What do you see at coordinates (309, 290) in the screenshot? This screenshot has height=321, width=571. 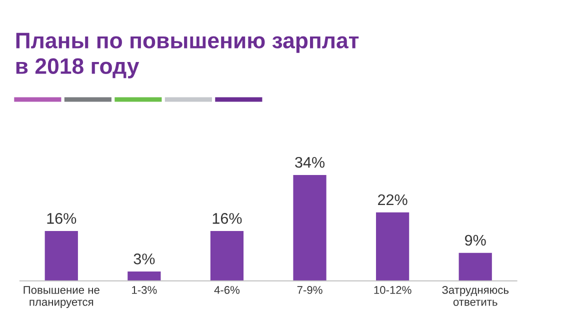 I see `x-tick-label: 7-9%` at bounding box center [309, 290].